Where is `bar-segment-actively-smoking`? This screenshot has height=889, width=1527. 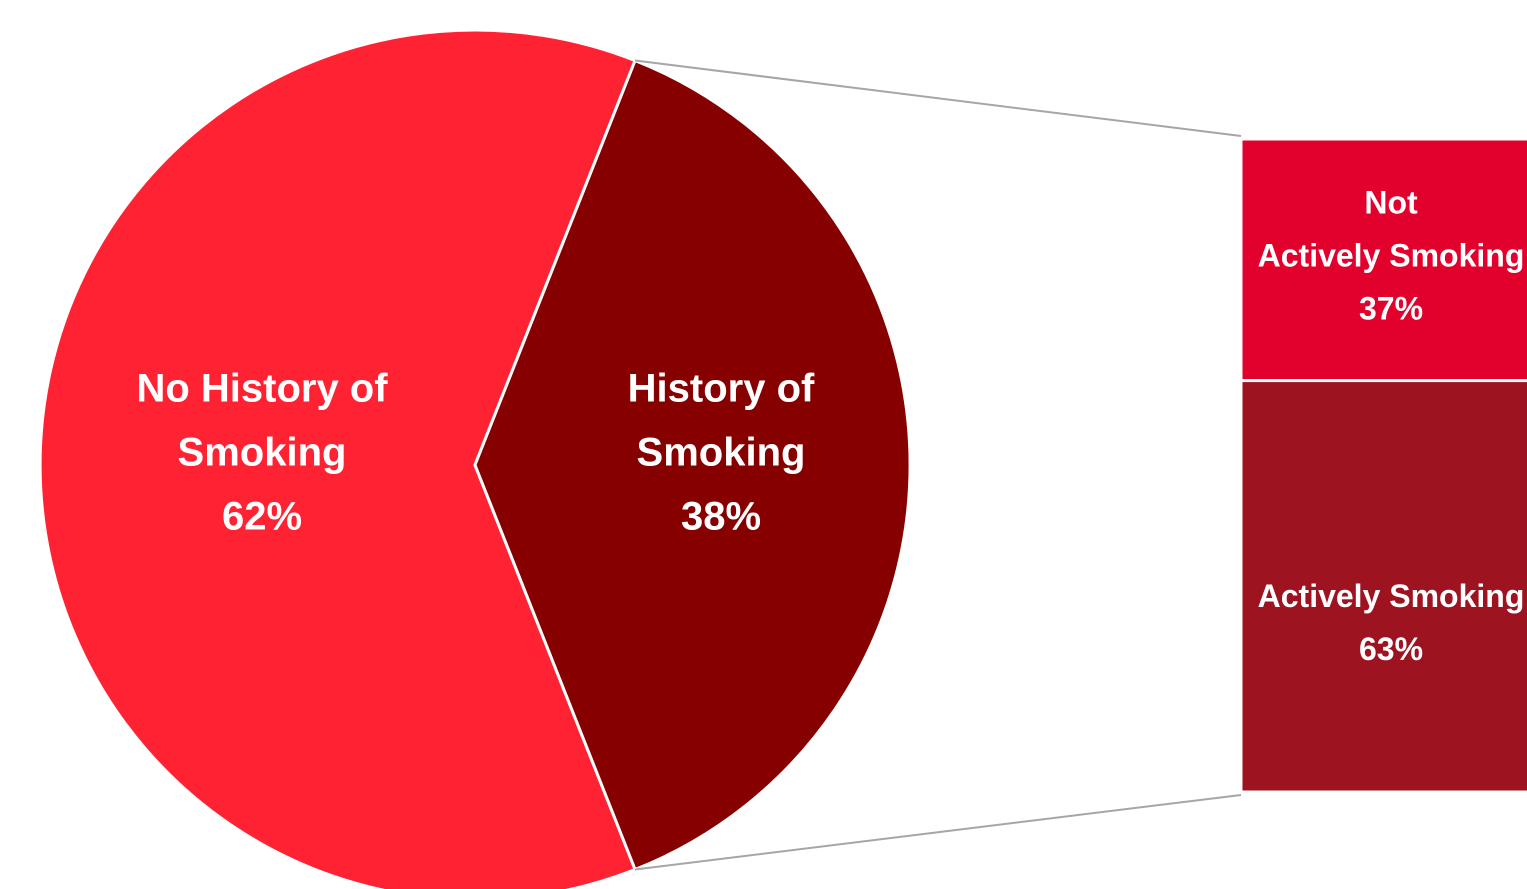
bar-segment-actively-smoking is located at coordinates (1383, 586).